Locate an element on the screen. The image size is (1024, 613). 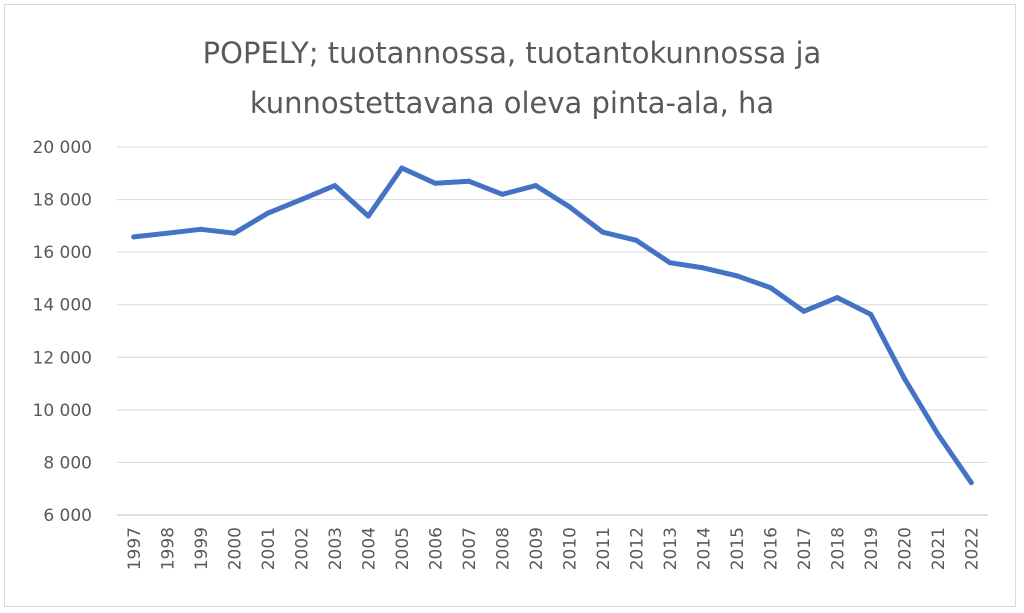
x-tick-label: 2019 is located at coordinates (872, 548).